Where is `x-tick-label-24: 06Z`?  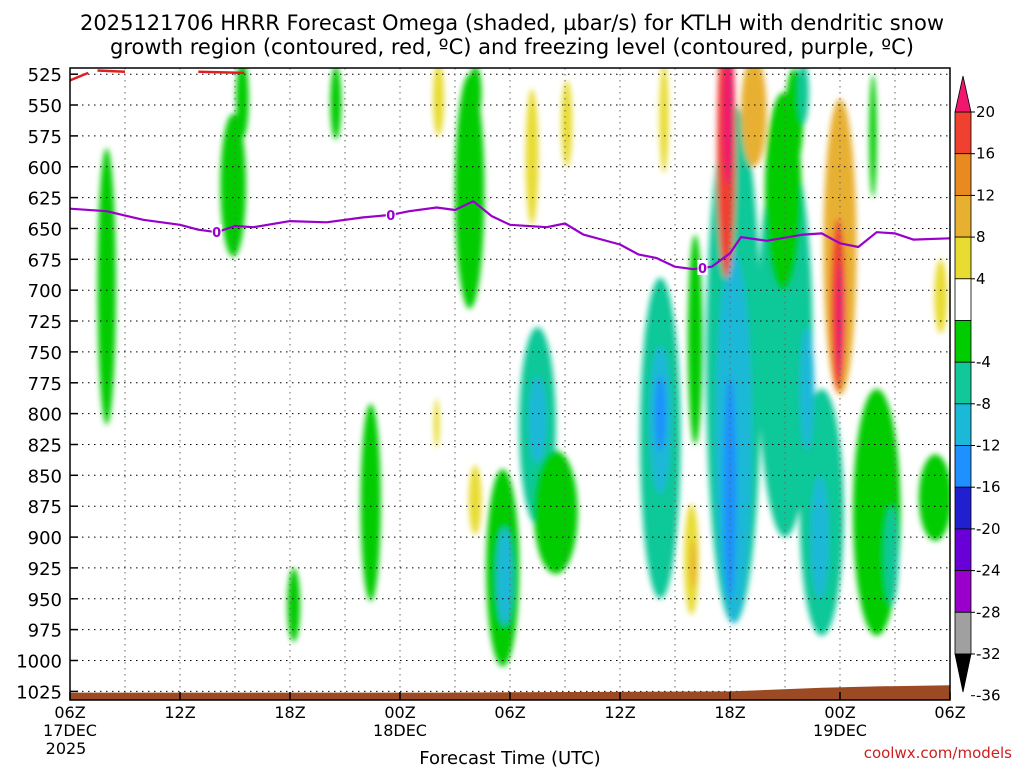
x-tick-label-24: 06Z is located at coordinates (509, 712).